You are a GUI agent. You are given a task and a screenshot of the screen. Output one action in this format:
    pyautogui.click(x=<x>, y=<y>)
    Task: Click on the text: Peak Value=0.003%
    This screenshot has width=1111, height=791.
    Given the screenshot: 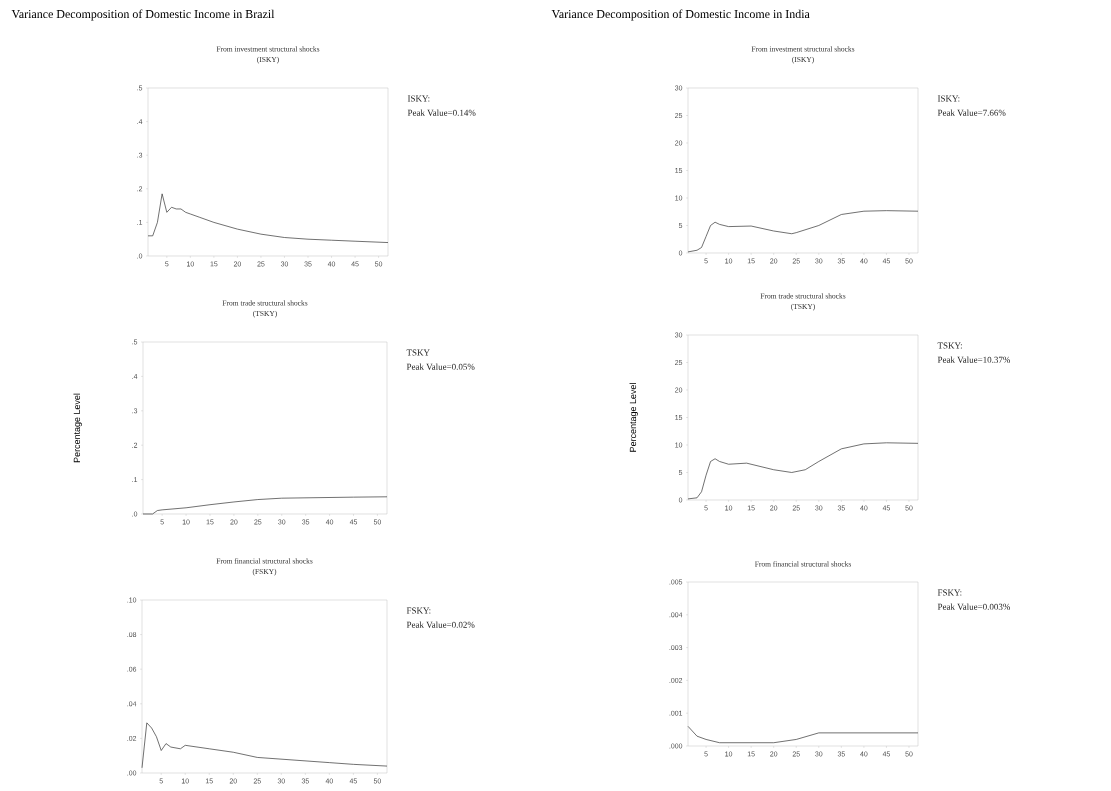 What is the action you would take?
    pyautogui.click(x=974, y=606)
    